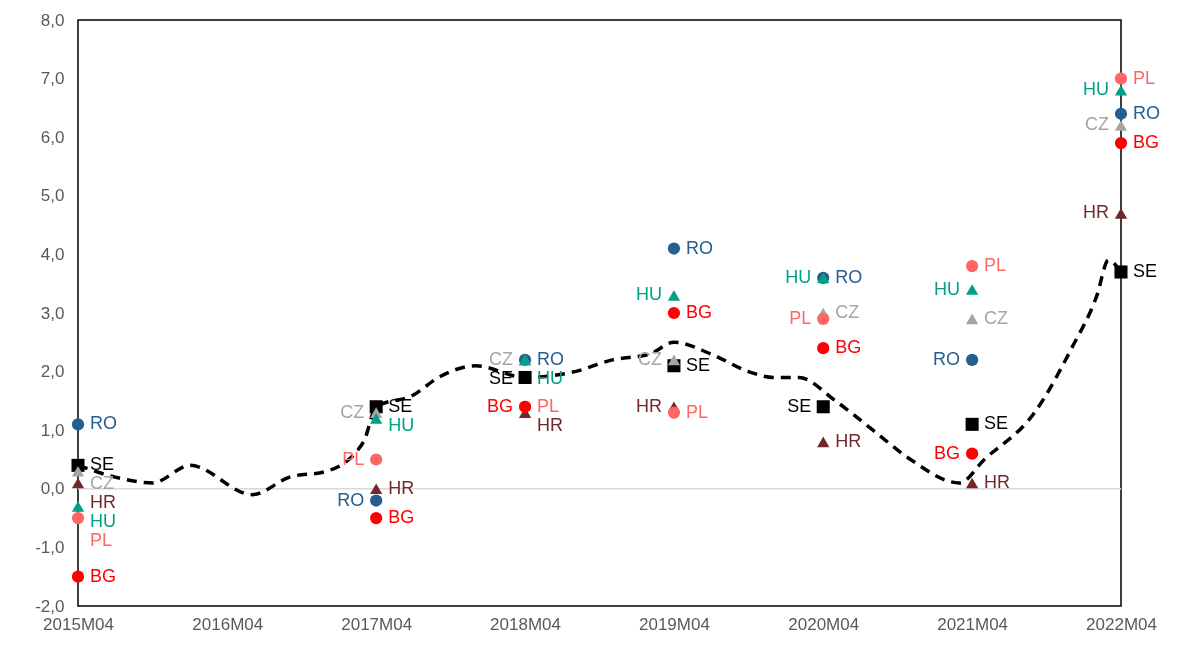 This screenshot has height=652, width=1178. I want to click on series-label: HU, so click(103, 521).